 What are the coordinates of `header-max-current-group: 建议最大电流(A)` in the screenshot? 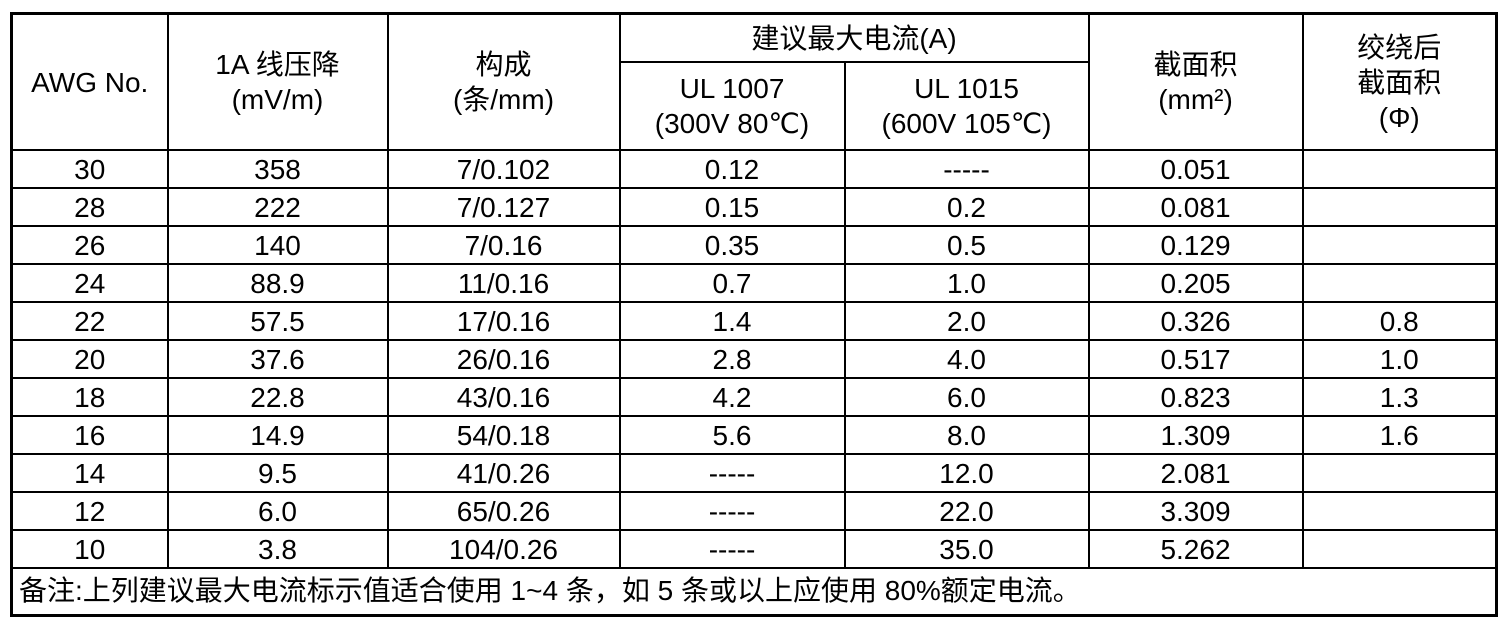 It's located at (854, 37).